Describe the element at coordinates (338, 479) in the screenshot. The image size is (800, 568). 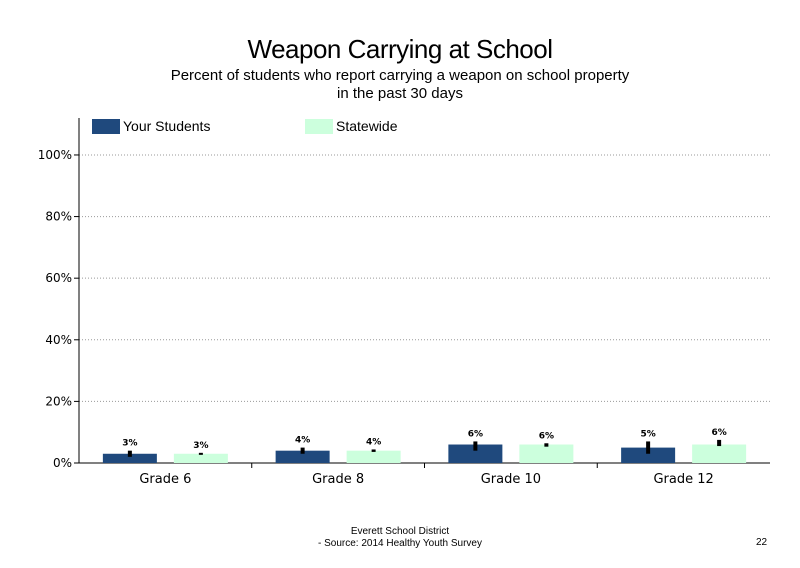
I see `x-tick-label: Grade 8` at that location.